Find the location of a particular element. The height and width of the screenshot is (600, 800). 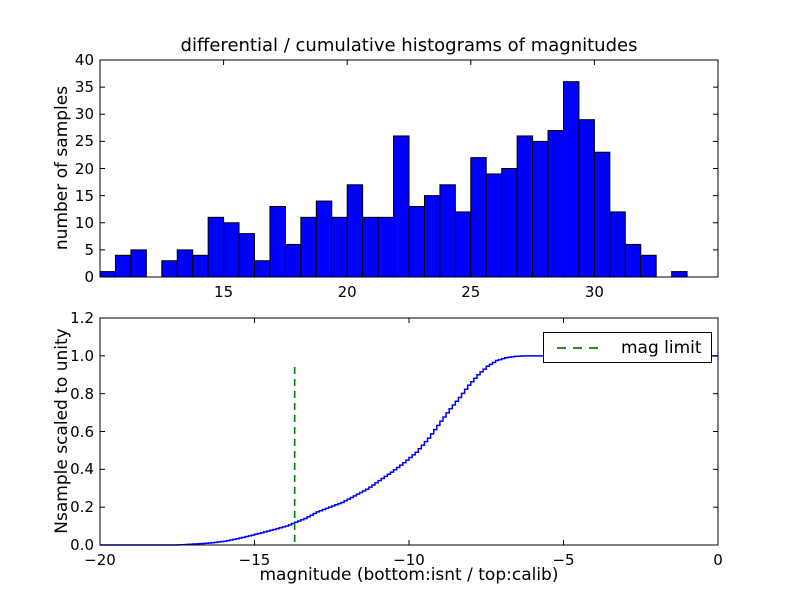

legend-dashed-line-icon is located at coordinates (580, 347).